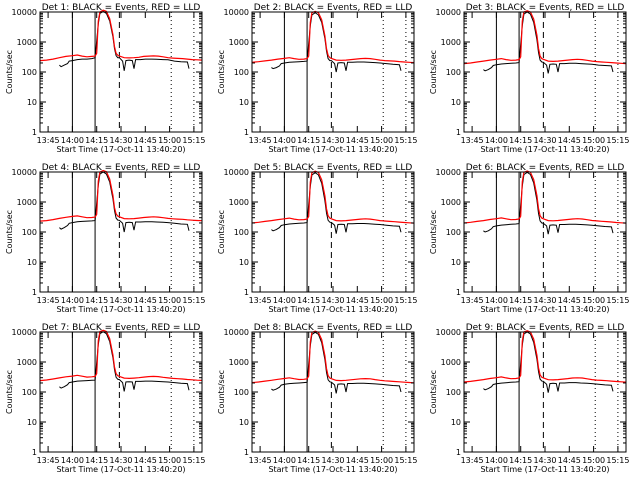 This screenshot has width=640, height=480. Describe the element at coordinates (121, 8) in the screenshot. I see `panel-title: Det 1: BLACK = Events, RED = LLD` at that location.